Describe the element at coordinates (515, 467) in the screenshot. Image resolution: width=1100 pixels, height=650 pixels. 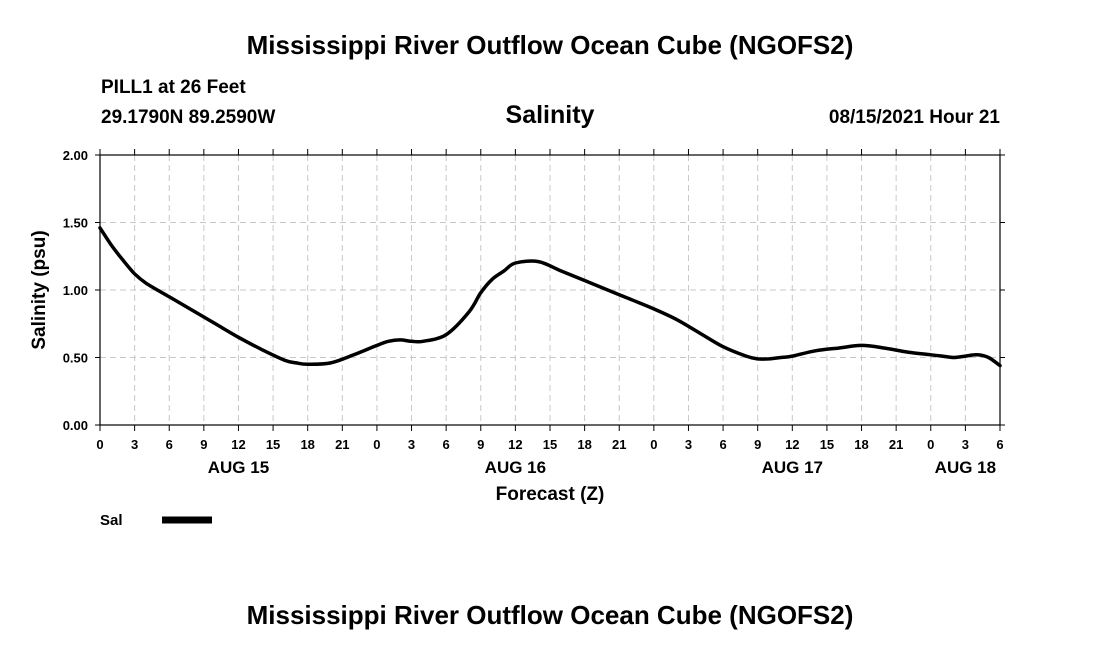
I see `date-label: AUG 16` at that location.